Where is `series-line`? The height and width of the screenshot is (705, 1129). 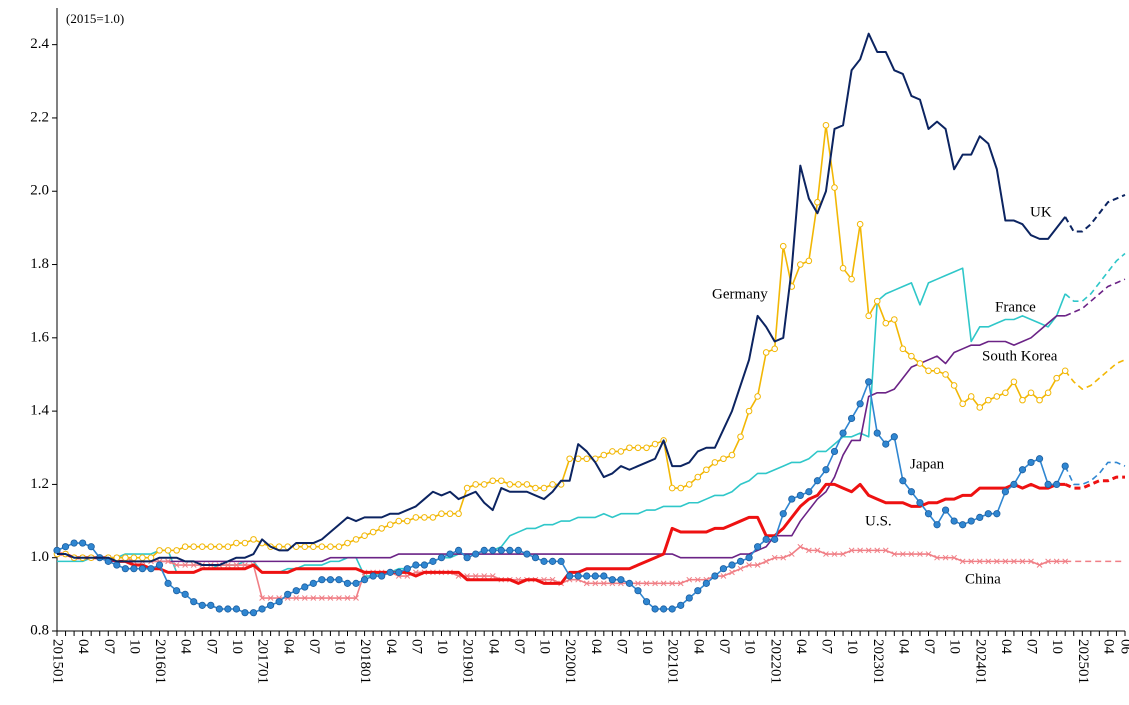
series-line is located at coordinates (561, 533).